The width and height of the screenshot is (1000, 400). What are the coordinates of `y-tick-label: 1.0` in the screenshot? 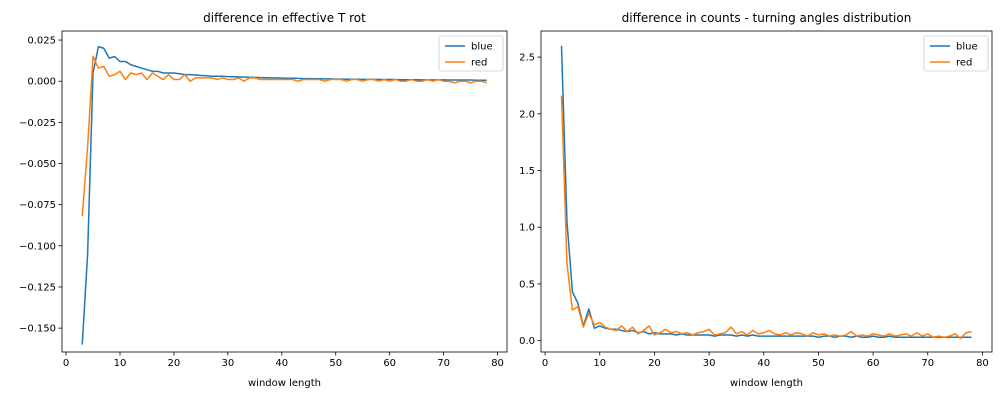 It's located at (527, 228).